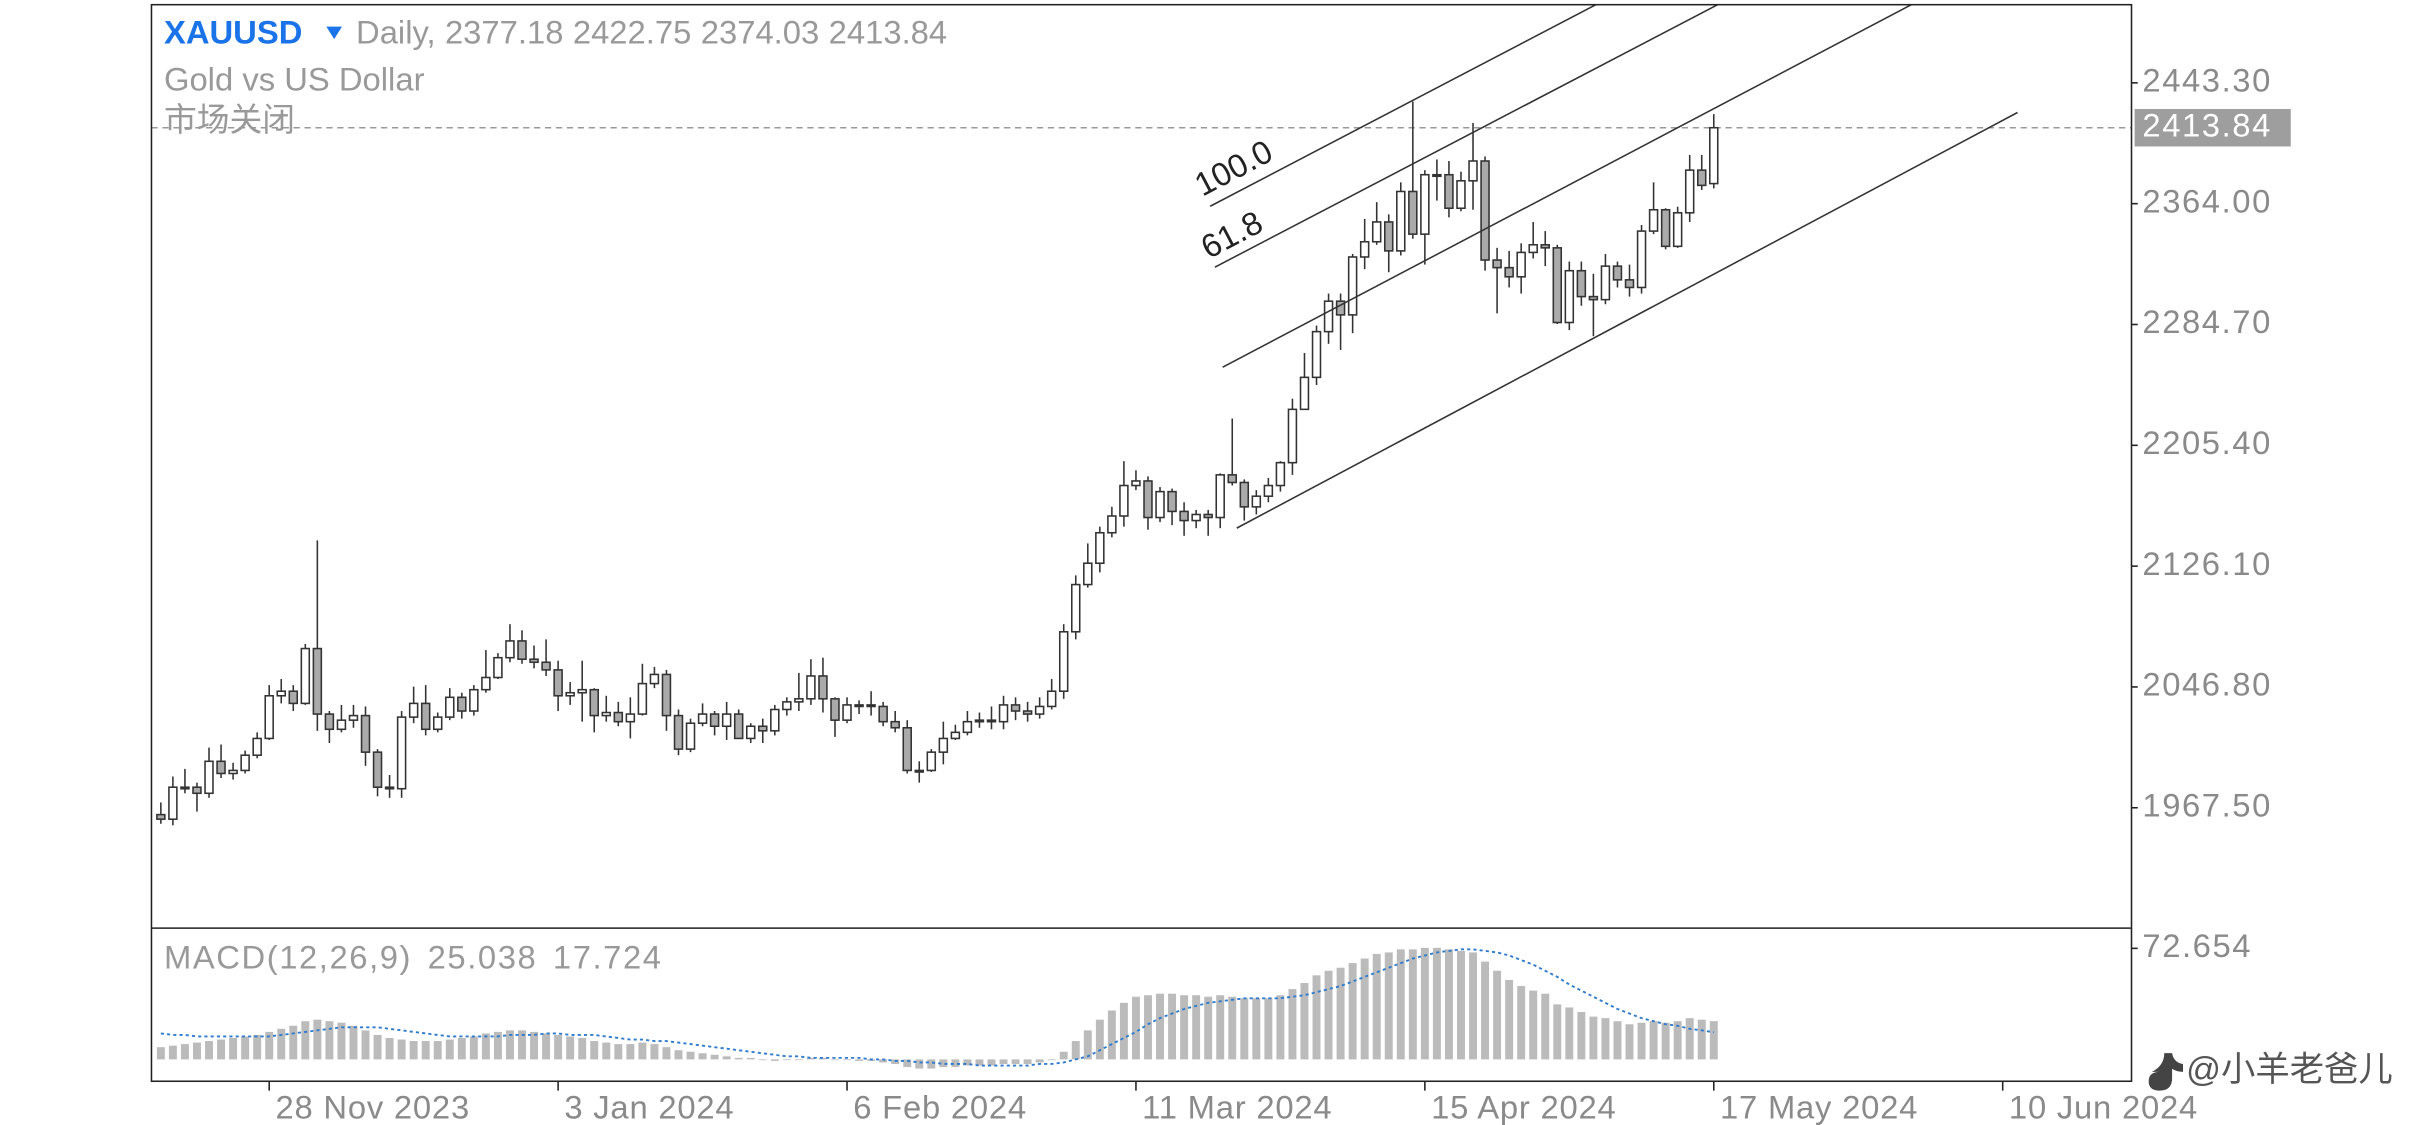 The width and height of the screenshot is (2436, 1125). What do you see at coordinates (288, 957) in the screenshot?
I see `macd-title: MACD(12,26,9)` at bounding box center [288, 957].